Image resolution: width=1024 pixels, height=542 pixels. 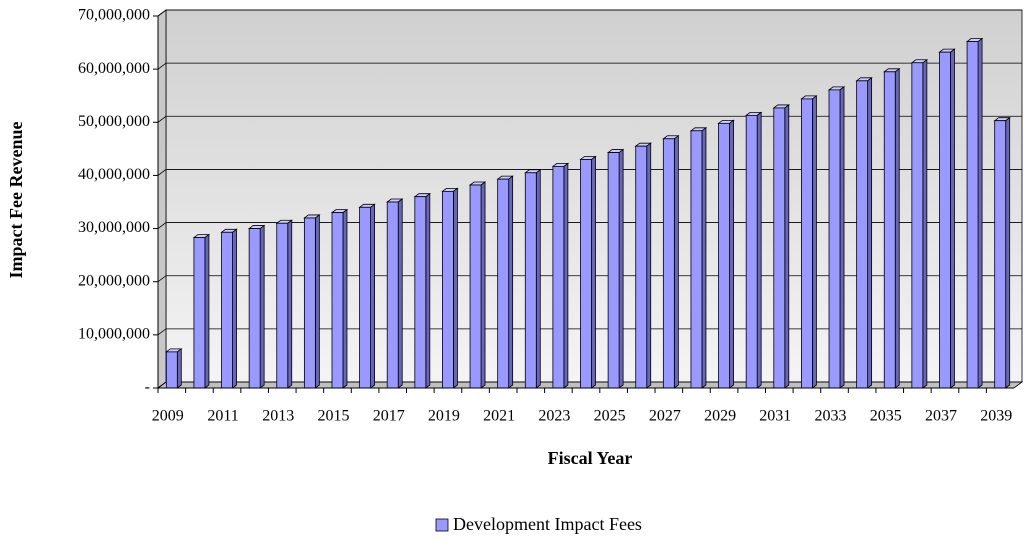 I want to click on legend-swatch, so click(x=442, y=525).